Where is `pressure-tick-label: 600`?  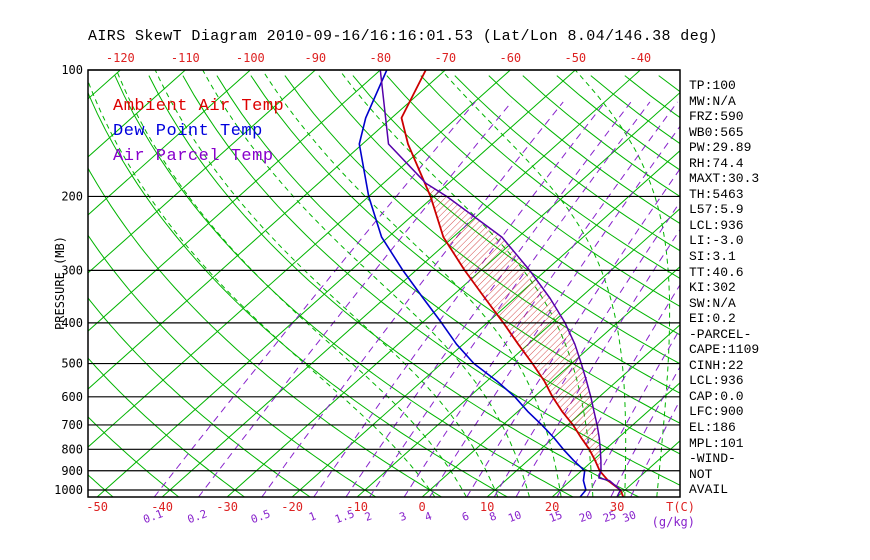 pressure-tick-label: 600 is located at coordinates (72, 397).